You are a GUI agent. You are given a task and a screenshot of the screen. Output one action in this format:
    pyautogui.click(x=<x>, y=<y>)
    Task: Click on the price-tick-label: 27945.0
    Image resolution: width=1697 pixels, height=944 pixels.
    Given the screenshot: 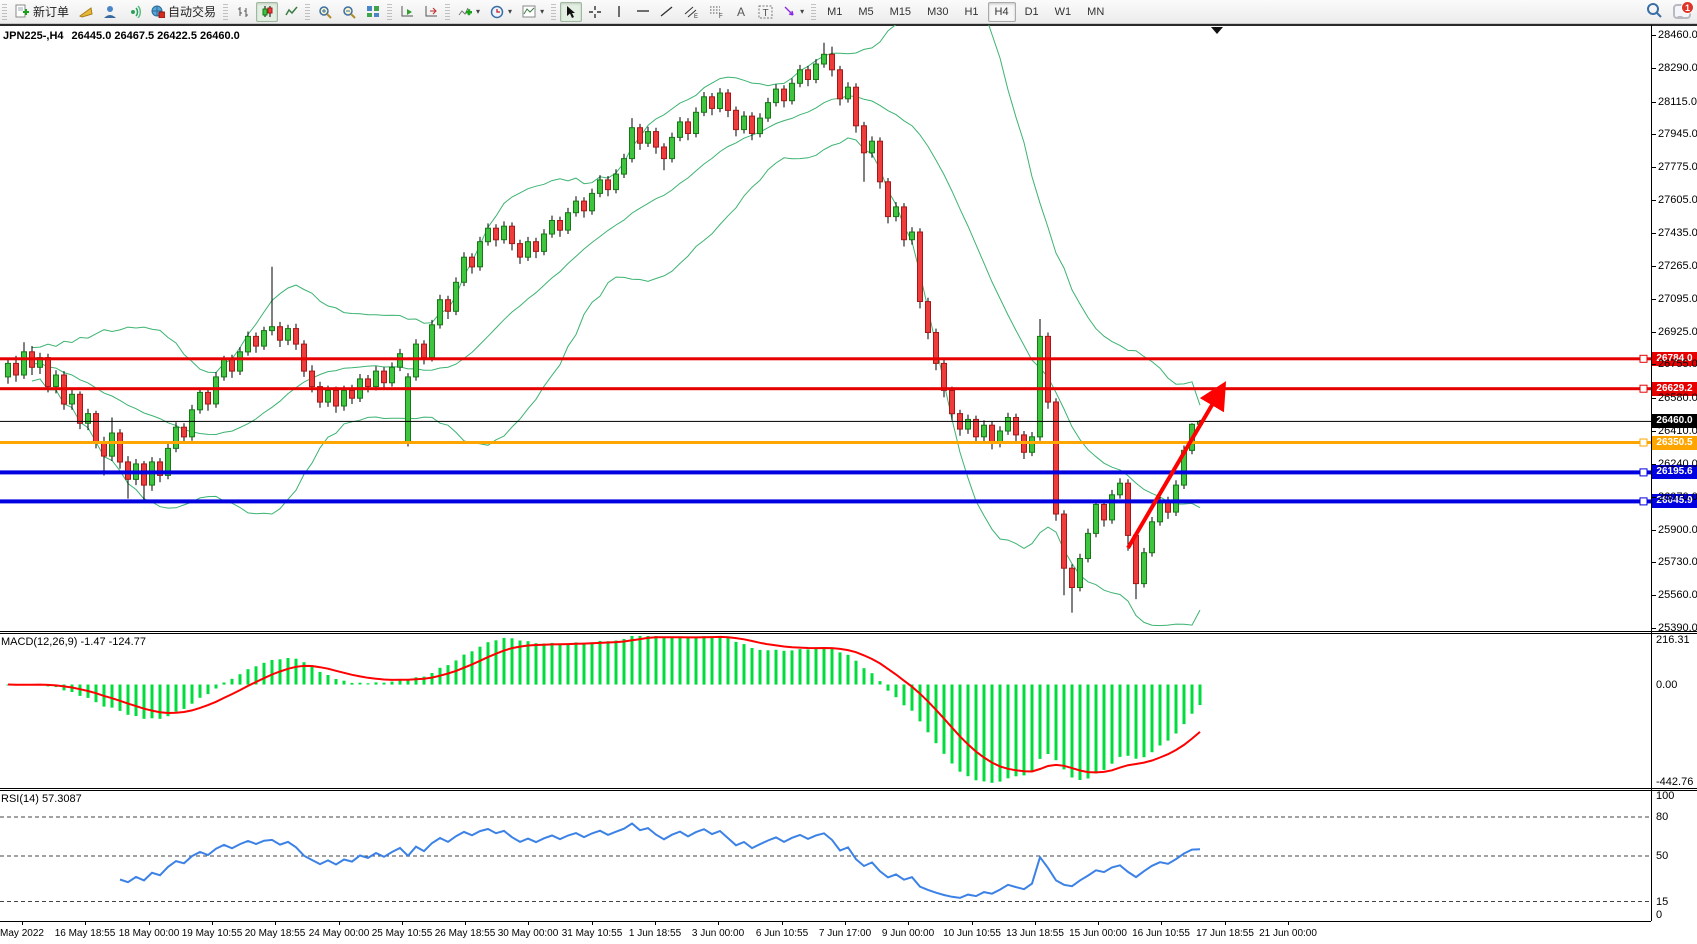 What is the action you would take?
    pyautogui.click(x=1677, y=134)
    